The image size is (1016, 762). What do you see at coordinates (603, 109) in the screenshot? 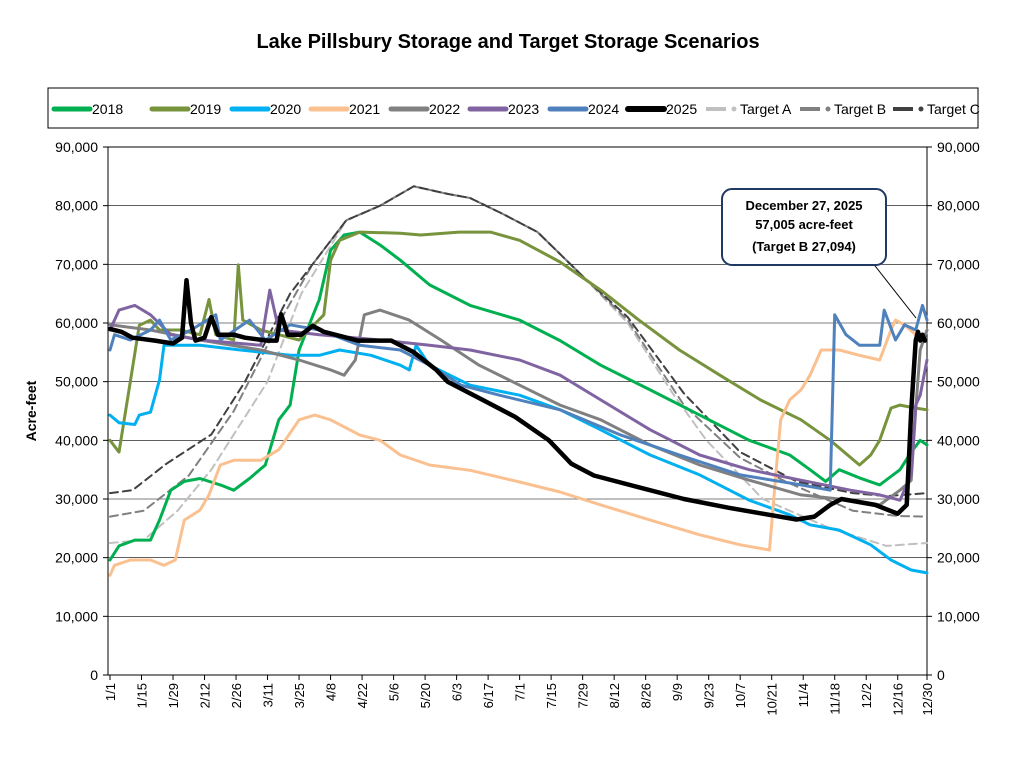
I see `legend-label: 2024` at bounding box center [603, 109].